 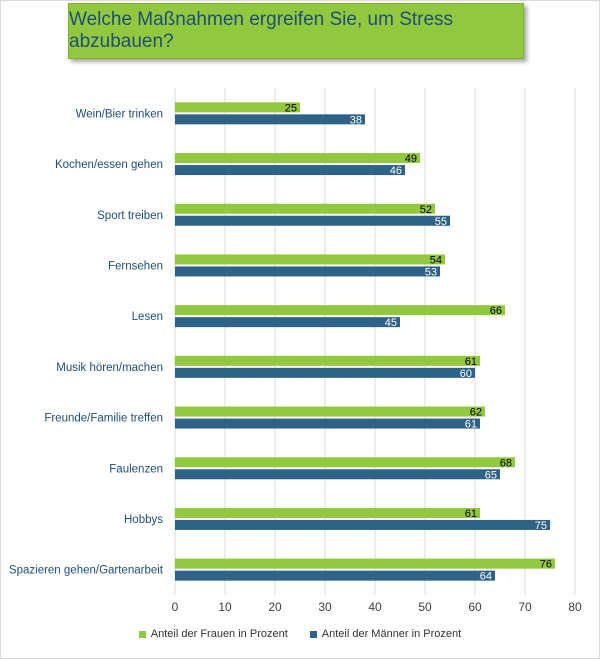 I want to click on data-label-frauen: 68, so click(x=506, y=463).